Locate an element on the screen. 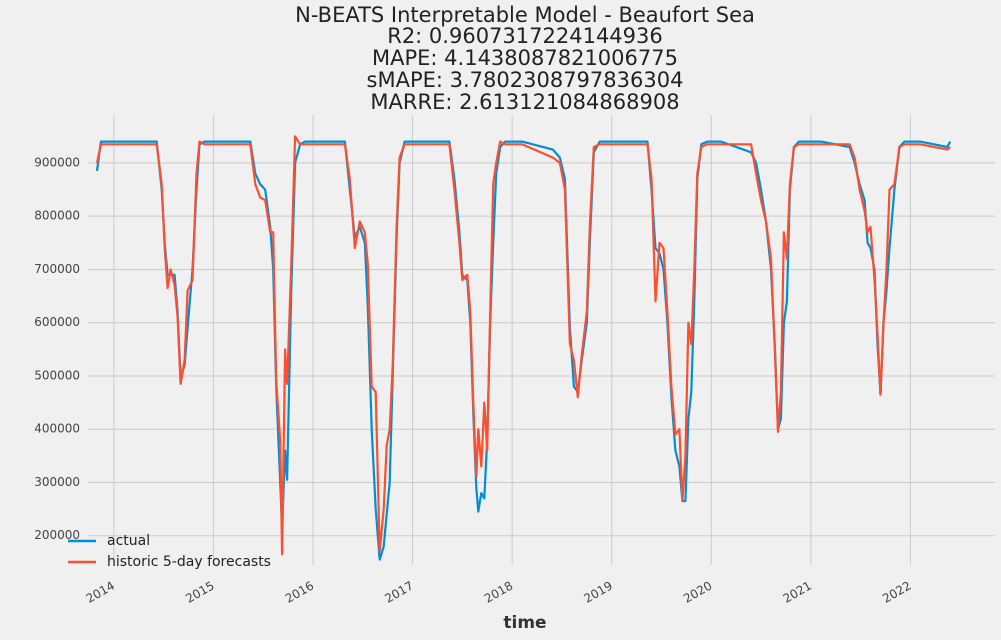 The width and height of the screenshot is (1001, 640). y-tick-label: 900000 is located at coordinates (57, 162).